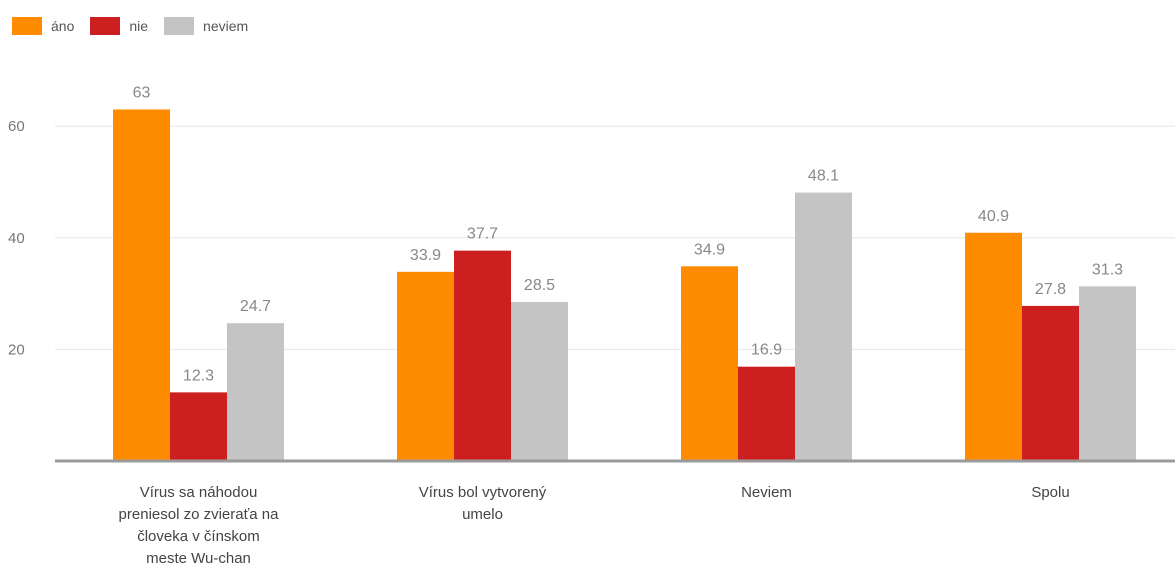  I want to click on data-label: 48.1, so click(823, 176).